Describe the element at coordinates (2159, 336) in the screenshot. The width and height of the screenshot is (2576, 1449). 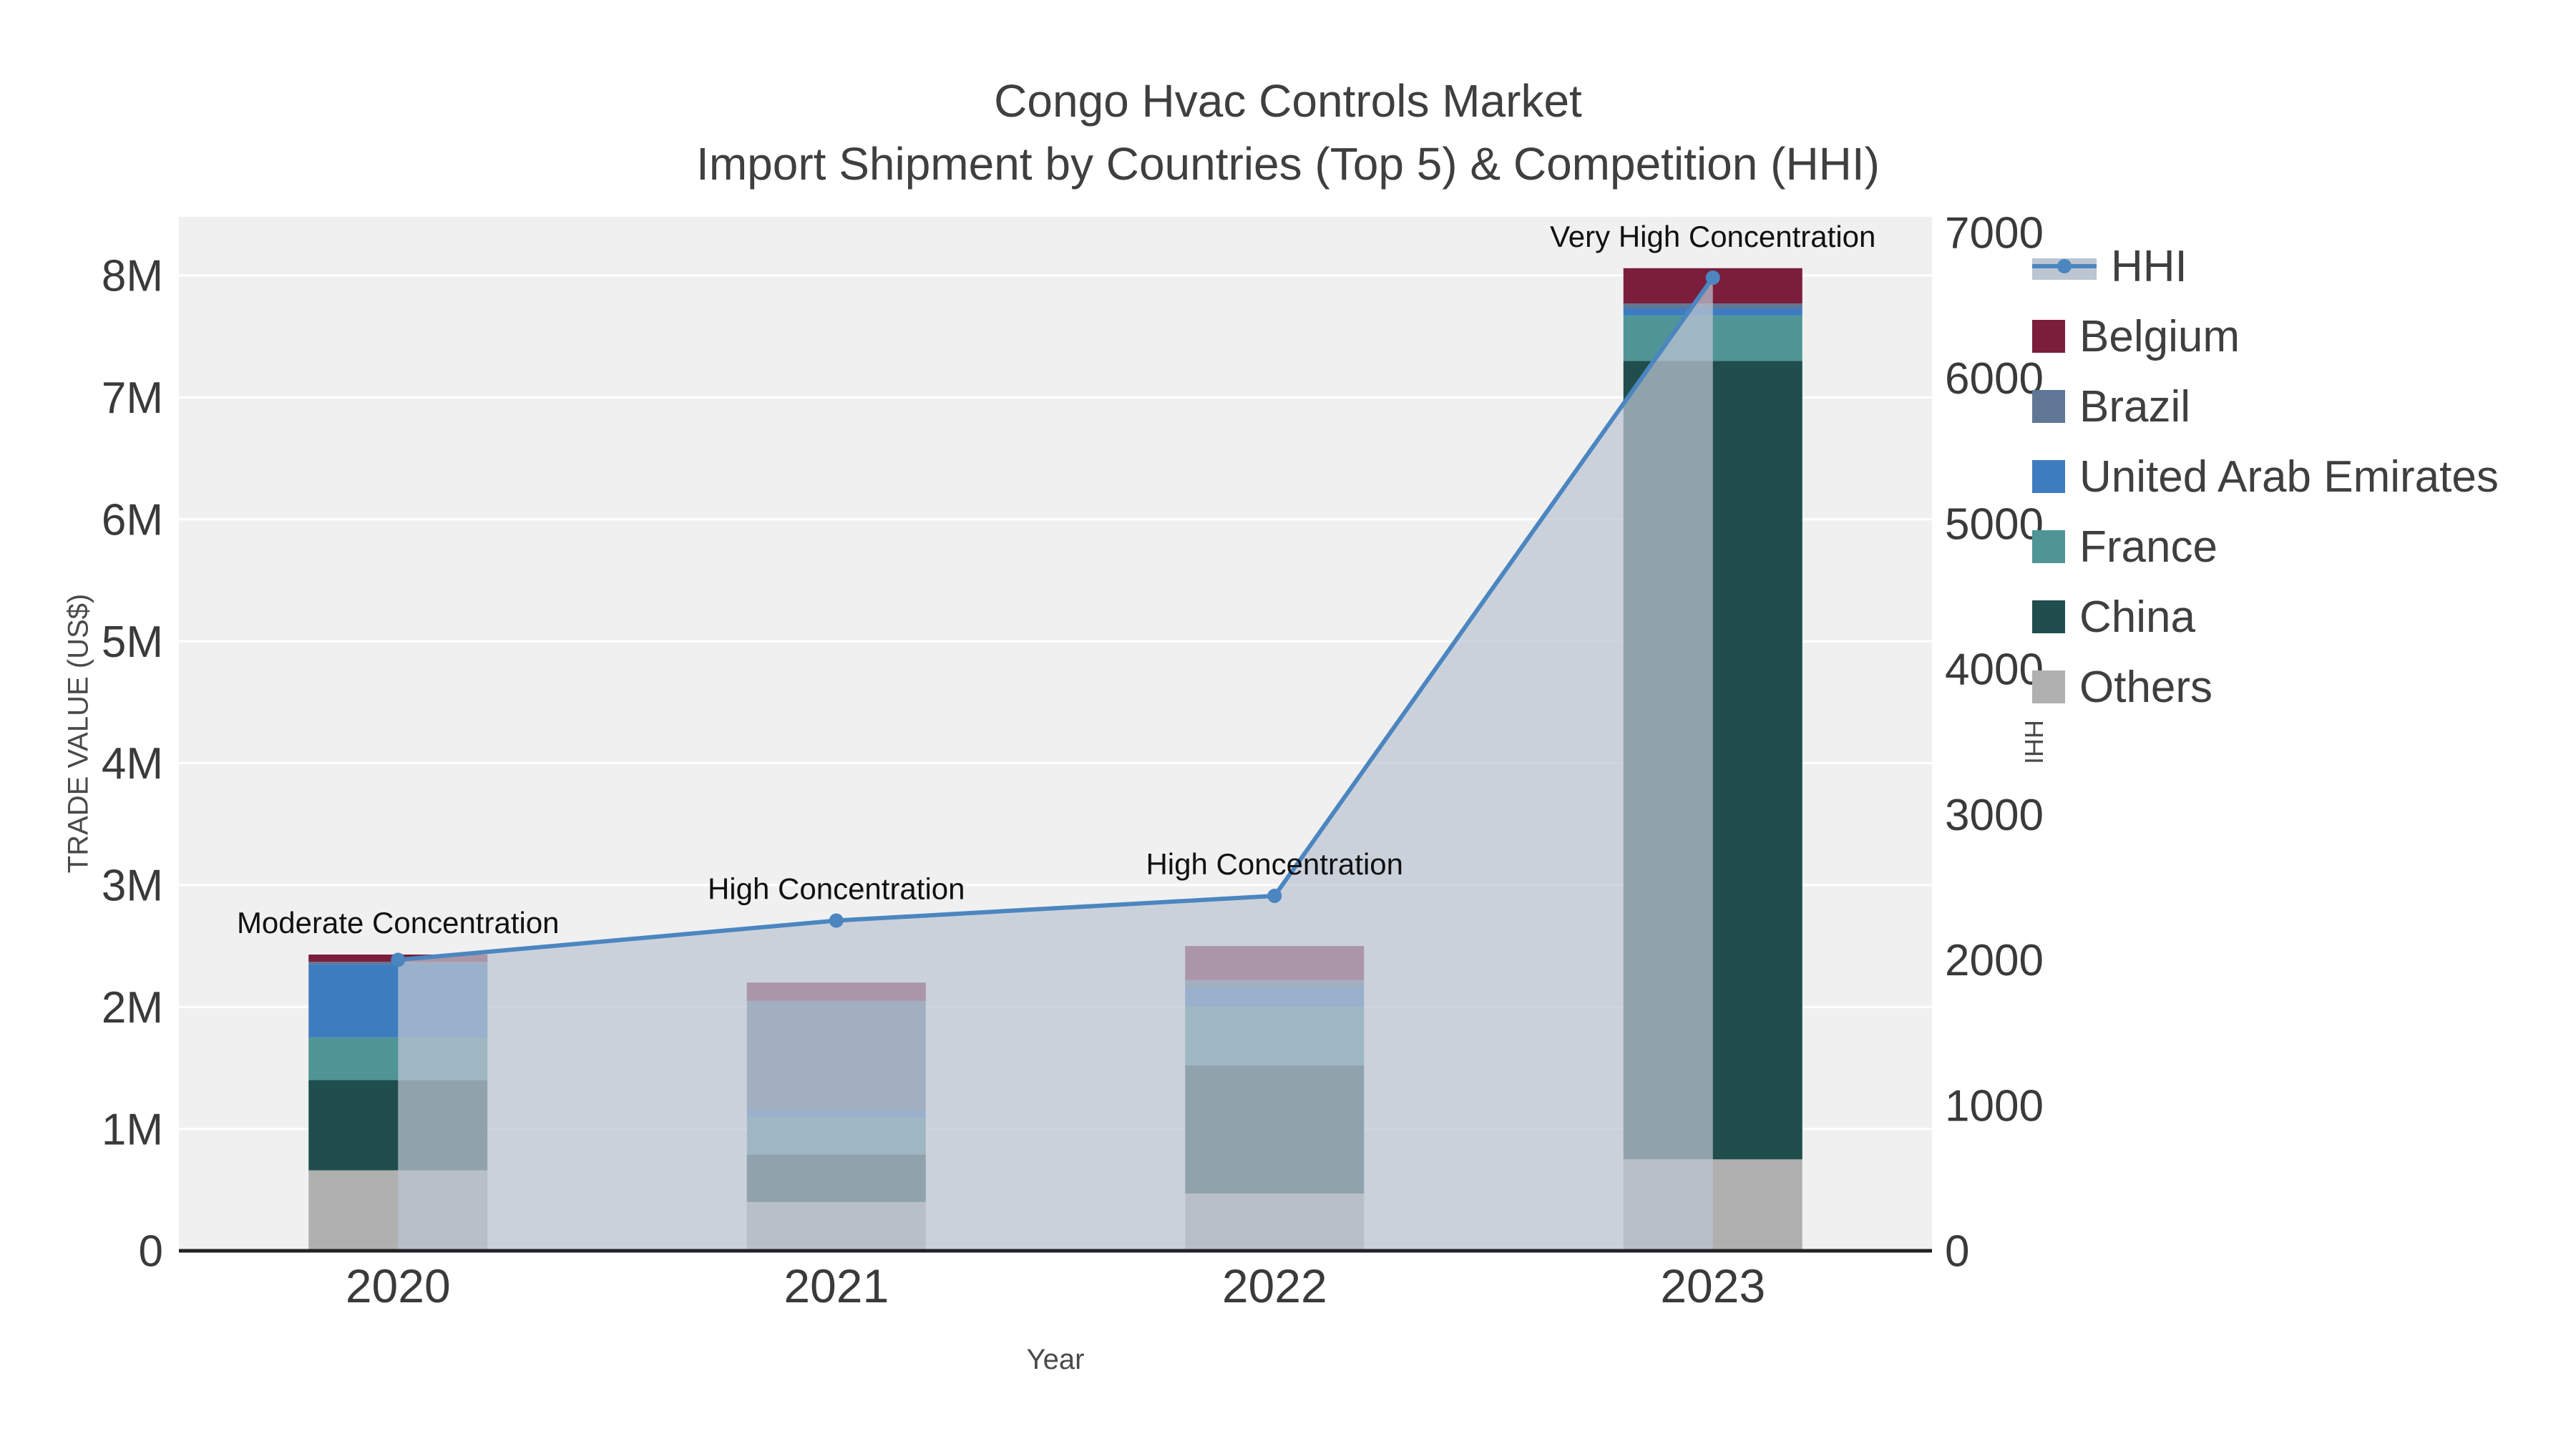
I see `legend-label: Belgium` at that location.